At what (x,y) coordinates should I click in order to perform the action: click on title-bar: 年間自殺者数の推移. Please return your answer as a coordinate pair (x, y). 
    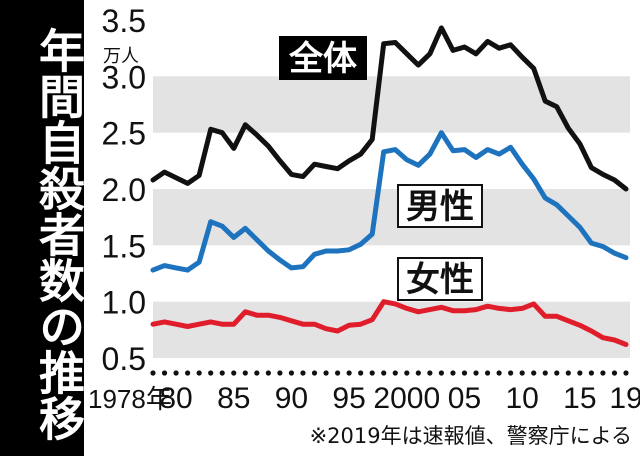
    Looking at the image, I should click on (43, 228).